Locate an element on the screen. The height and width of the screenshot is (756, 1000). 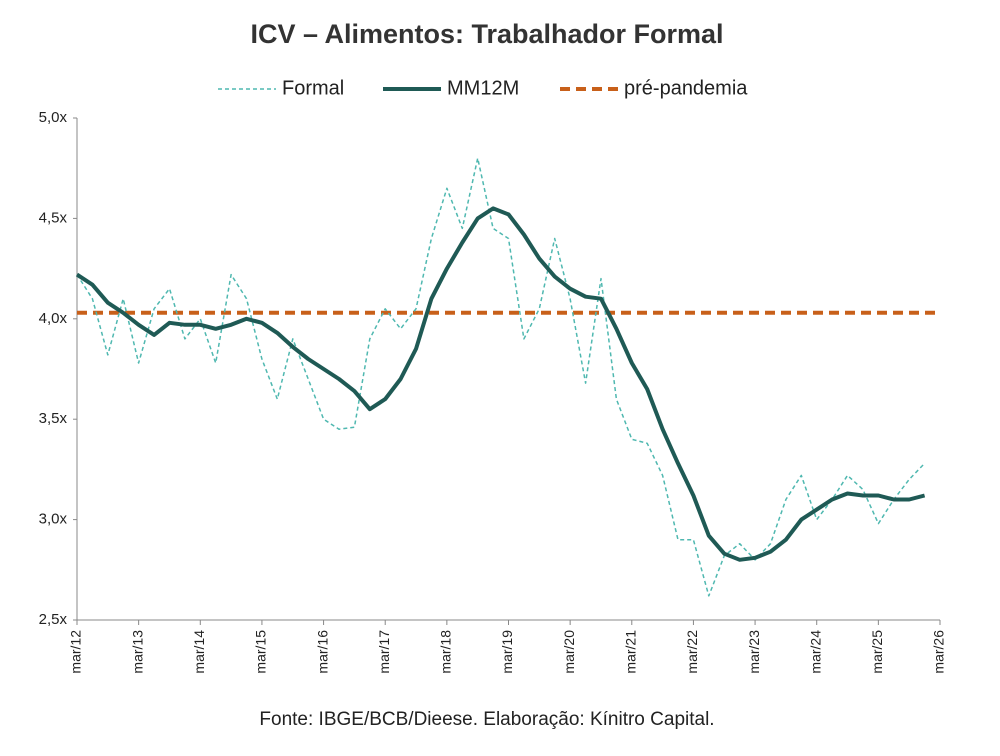
x-tick-label: mar/23 is located at coordinates (754, 652).